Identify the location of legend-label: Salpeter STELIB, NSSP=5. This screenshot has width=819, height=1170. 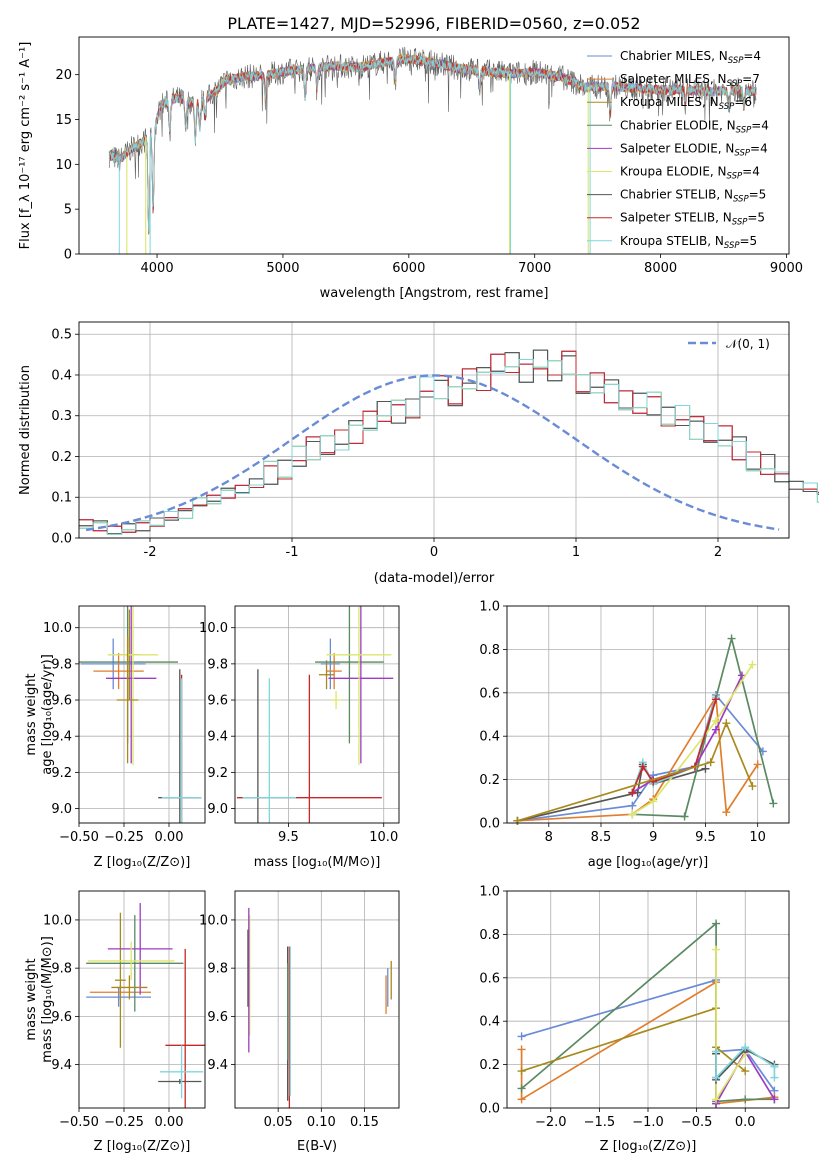
(692, 219).